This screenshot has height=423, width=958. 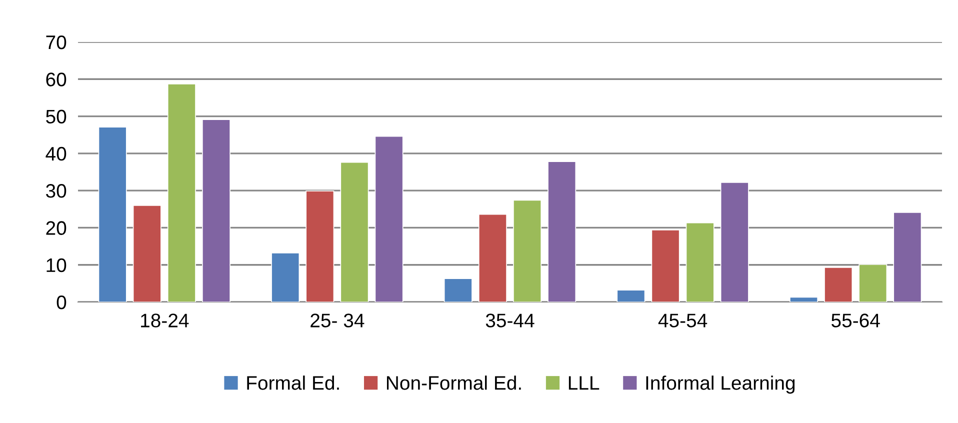 I want to click on y-tick-label: 50, so click(x=56, y=117).